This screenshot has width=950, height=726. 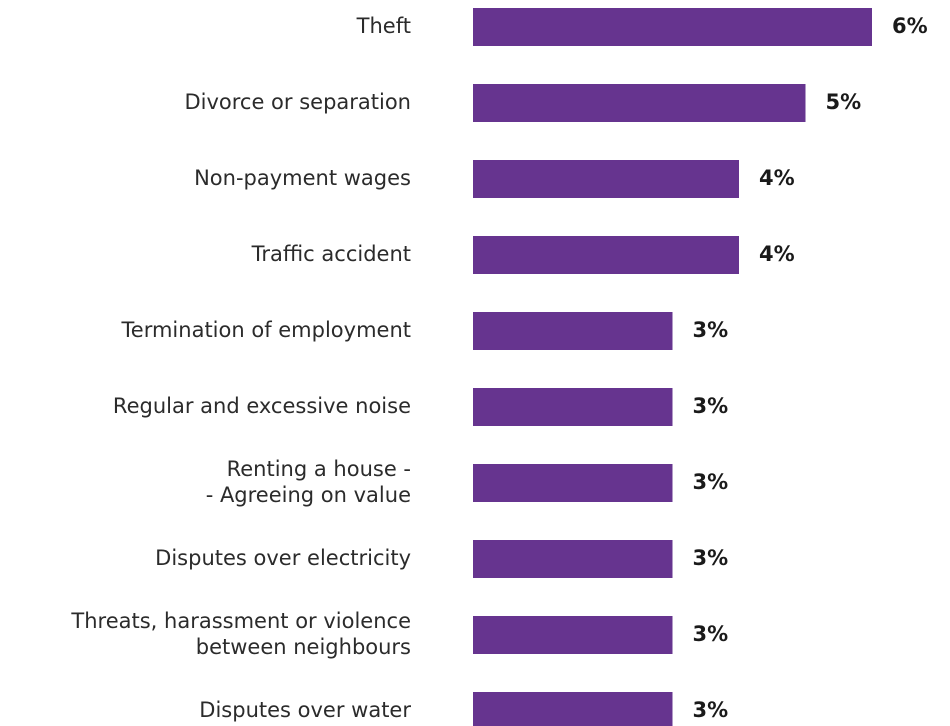 What do you see at coordinates (262, 406) in the screenshot?
I see `category-label: Regular and excessive noise` at bounding box center [262, 406].